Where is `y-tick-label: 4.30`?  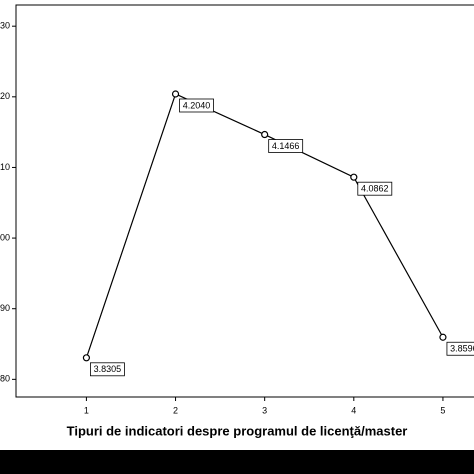
y-tick-label: 4.30 is located at coordinates (5, 26).